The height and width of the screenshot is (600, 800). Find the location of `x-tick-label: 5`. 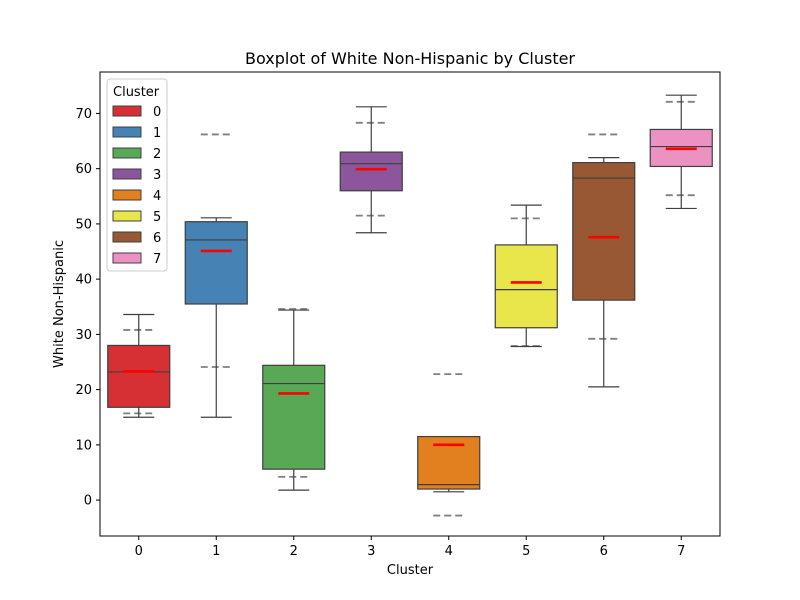

x-tick-label: 5 is located at coordinates (526, 551).